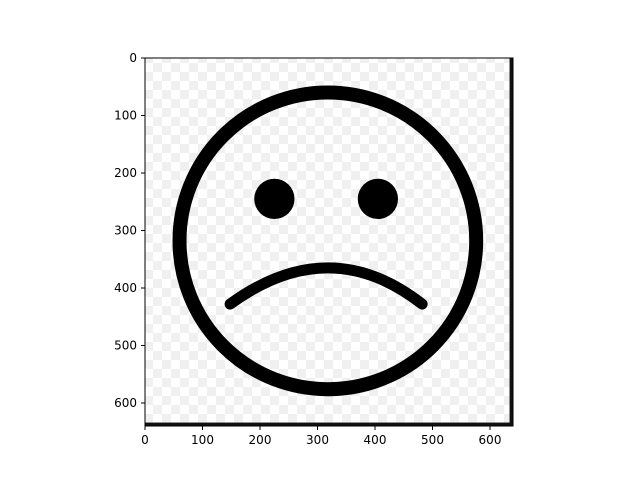 The image size is (640, 480). I want to click on x-tick-label: 300, so click(317, 440).